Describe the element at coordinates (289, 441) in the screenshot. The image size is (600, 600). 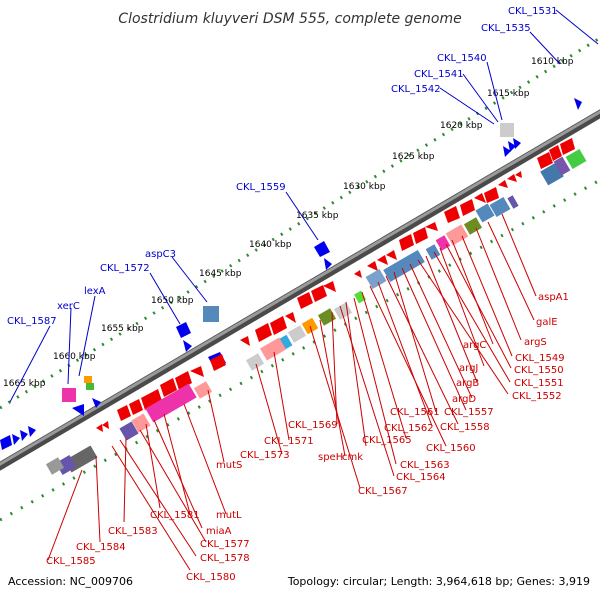
I see `gene-label: CKL_1571` at that location.